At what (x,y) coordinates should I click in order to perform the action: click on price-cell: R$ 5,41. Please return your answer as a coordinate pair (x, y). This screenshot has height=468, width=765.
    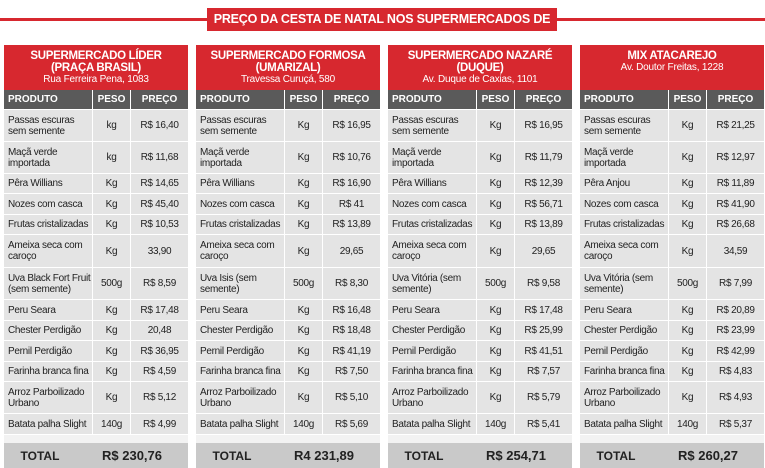
    Looking at the image, I should click on (543, 424).